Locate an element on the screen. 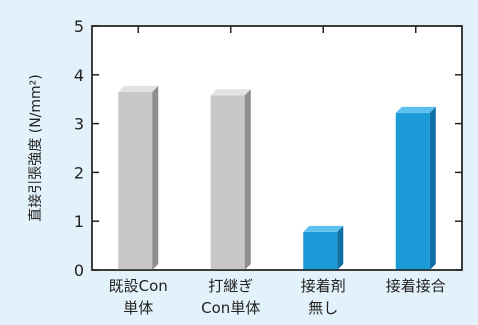  x-category-label: 打継ぎ Con単体 is located at coordinates (230, 297).